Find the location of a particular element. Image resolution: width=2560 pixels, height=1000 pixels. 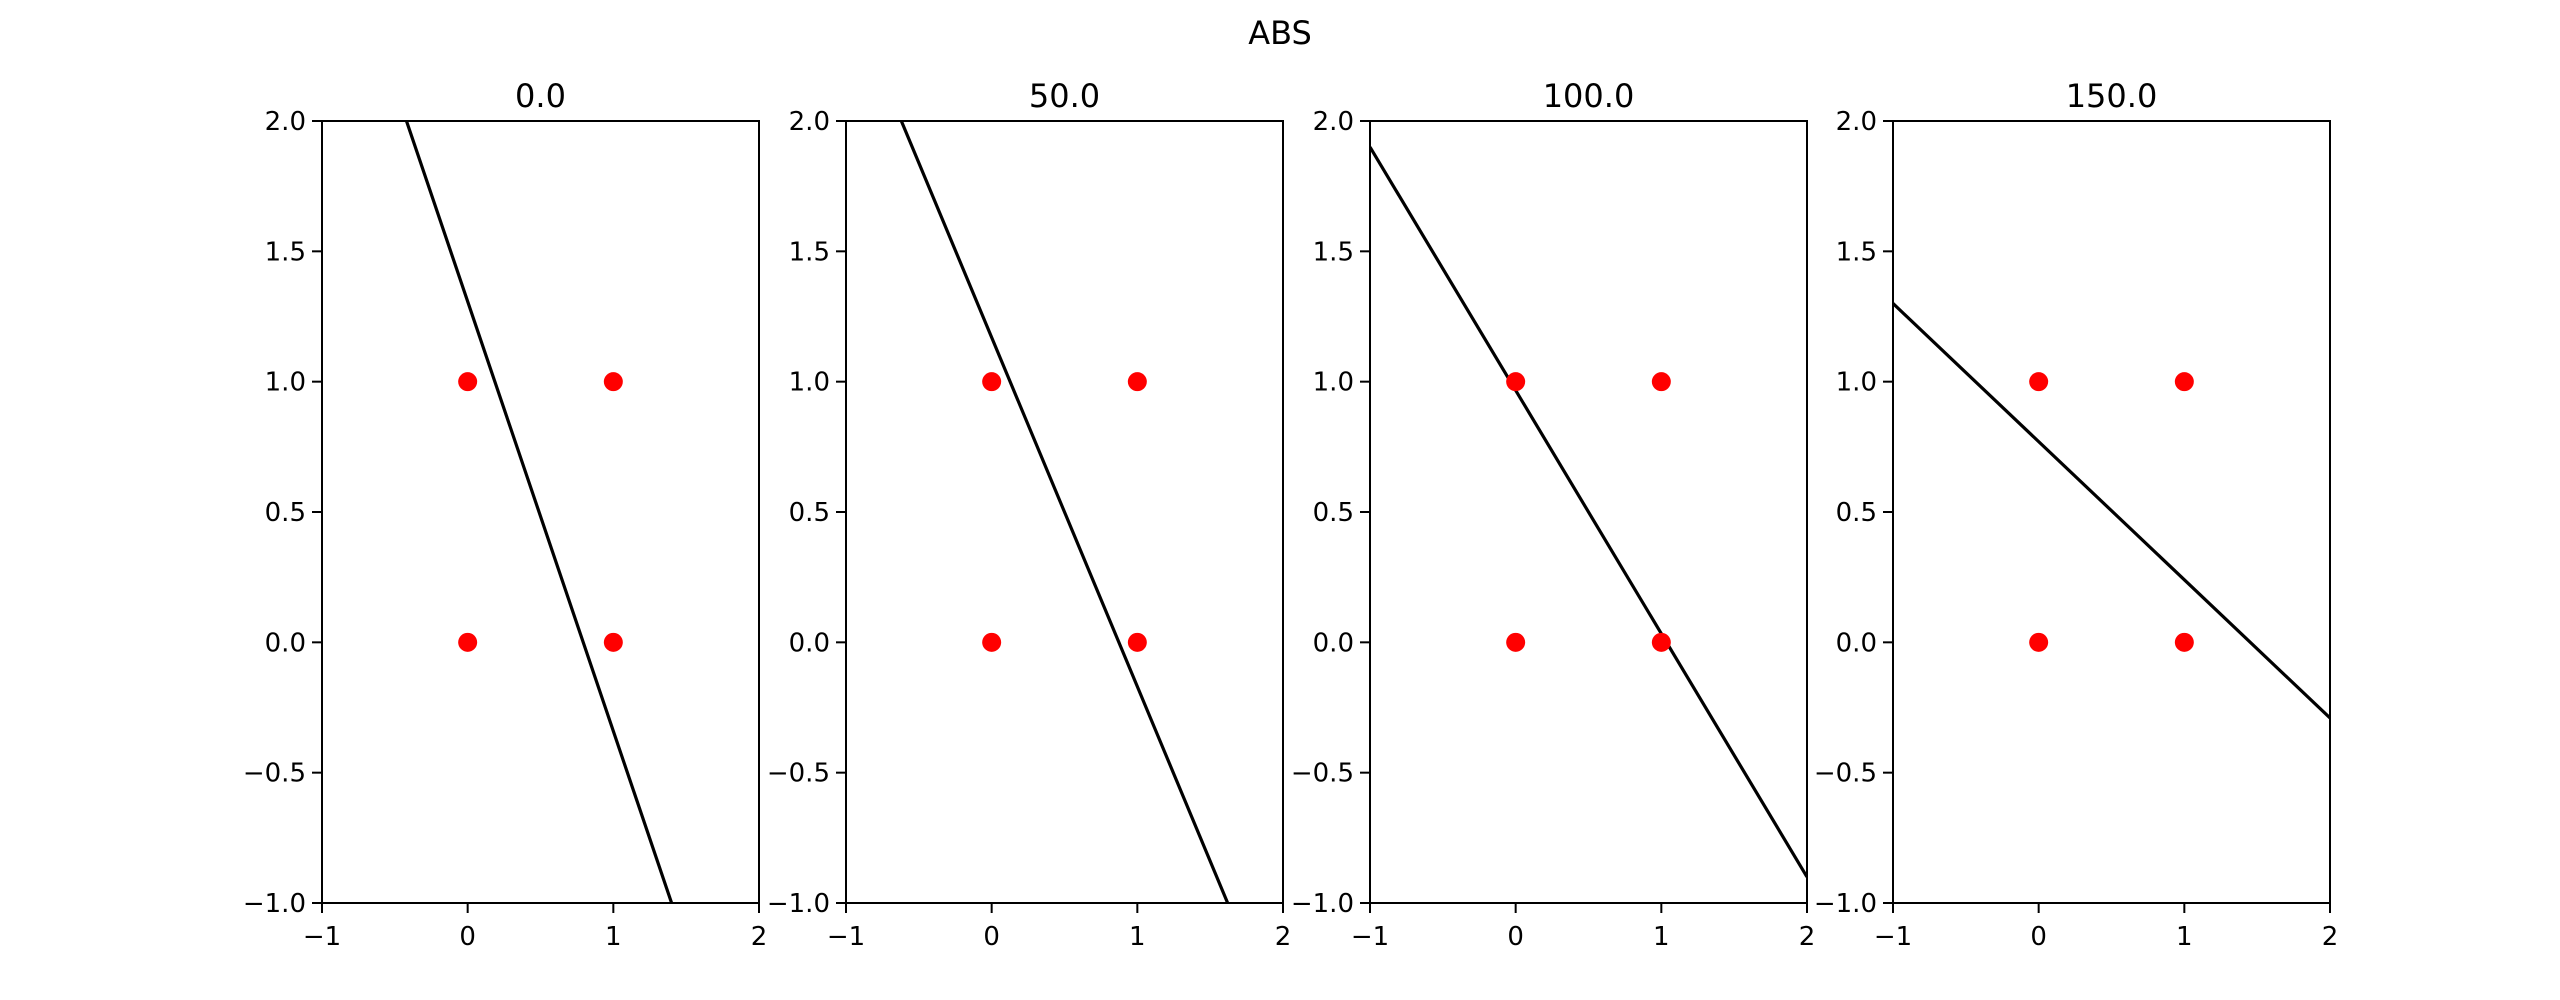

subplot-title: 100.0 is located at coordinates (1589, 96).